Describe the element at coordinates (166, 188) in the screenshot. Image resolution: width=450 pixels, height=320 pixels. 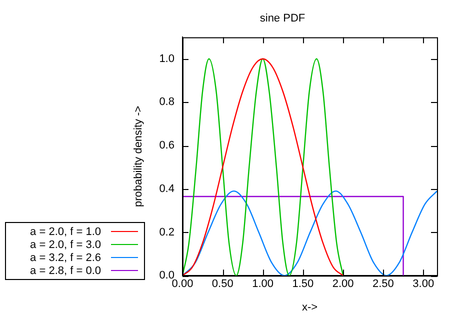
I see `y-tick-label: 0.4` at that location.